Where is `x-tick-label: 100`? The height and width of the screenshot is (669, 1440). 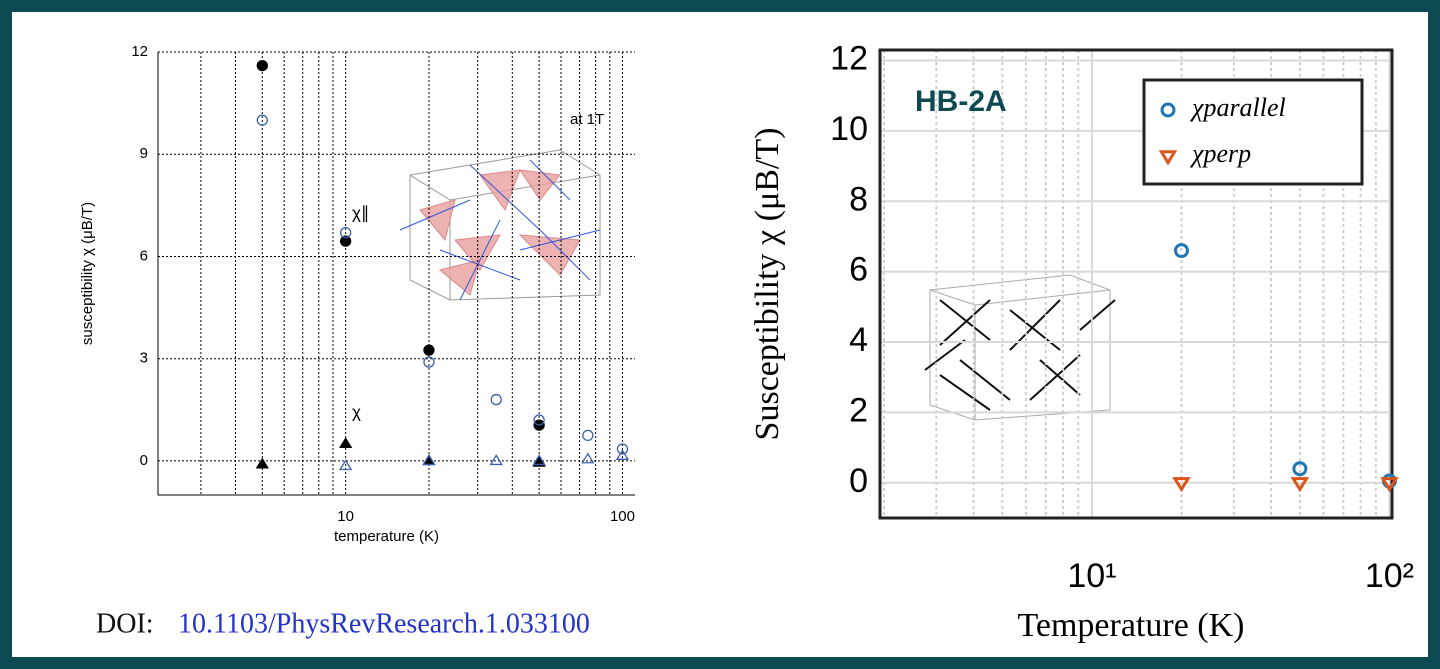
x-tick-label: 100 is located at coordinates (622, 516).